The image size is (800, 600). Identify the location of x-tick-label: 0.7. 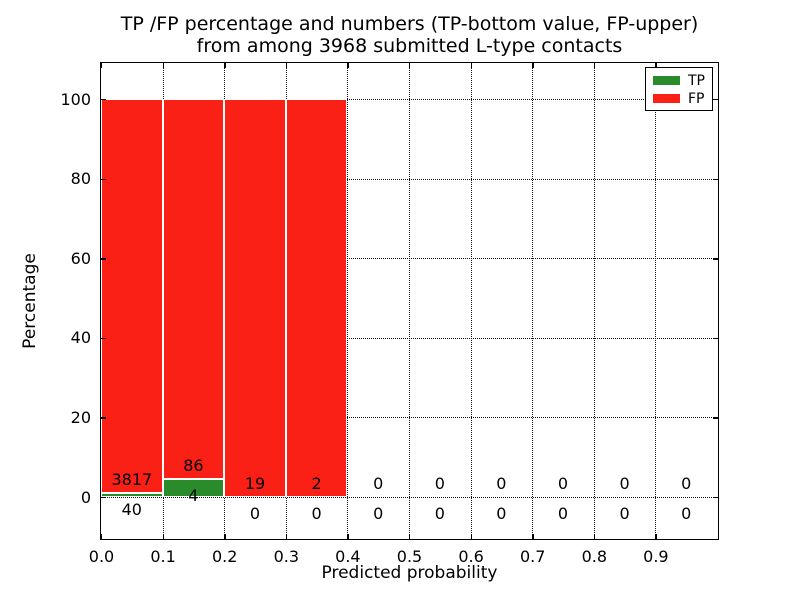
(532, 556).